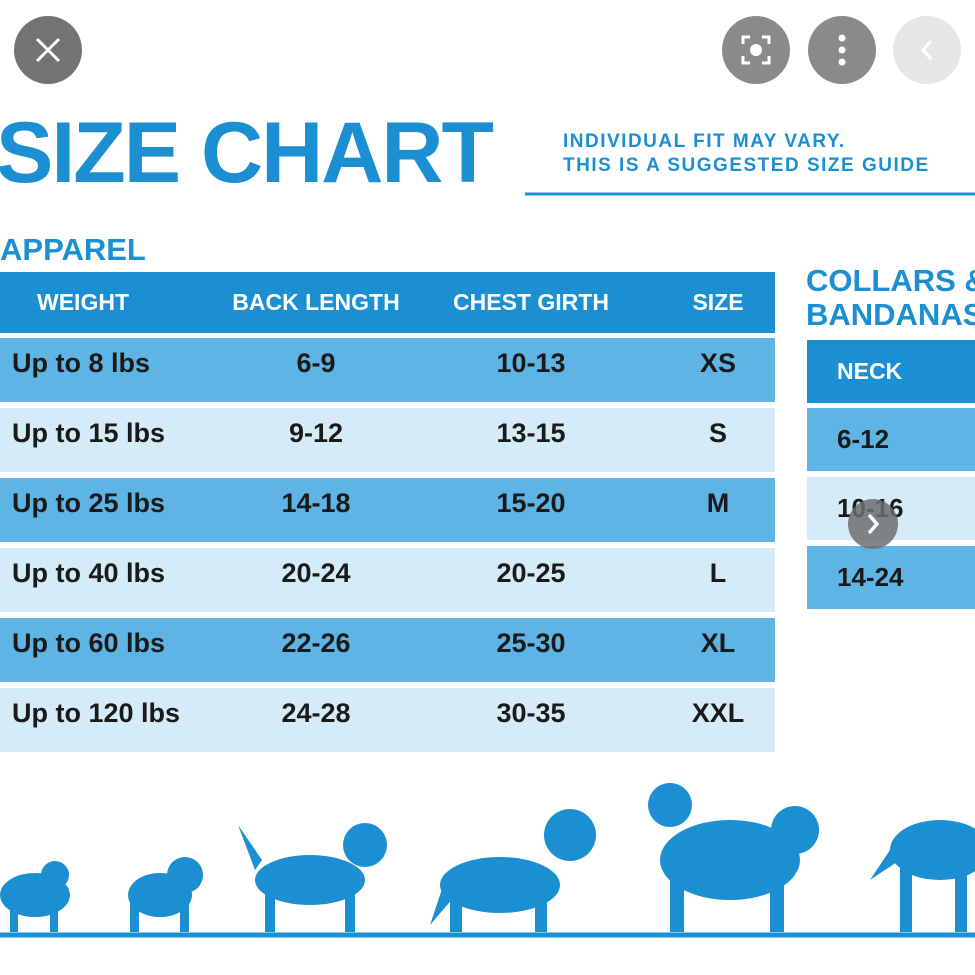 The width and height of the screenshot is (975, 975). Describe the element at coordinates (891, 439) in the screenshot. I see `neck-cell: 6-12` at that location.